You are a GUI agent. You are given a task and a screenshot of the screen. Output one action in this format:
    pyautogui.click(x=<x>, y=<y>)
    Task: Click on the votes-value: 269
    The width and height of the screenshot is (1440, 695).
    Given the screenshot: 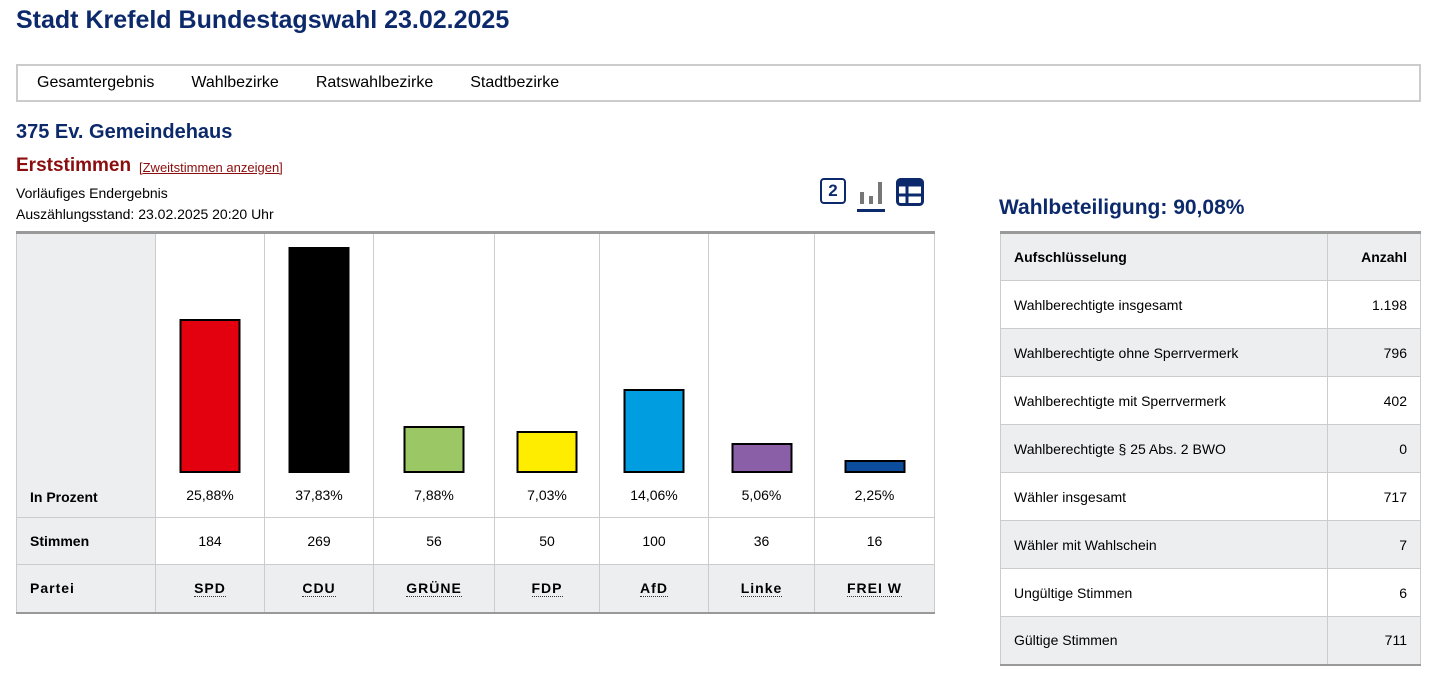 What is the action you would take?
    pyautogui.click(x=319, y=541)
    